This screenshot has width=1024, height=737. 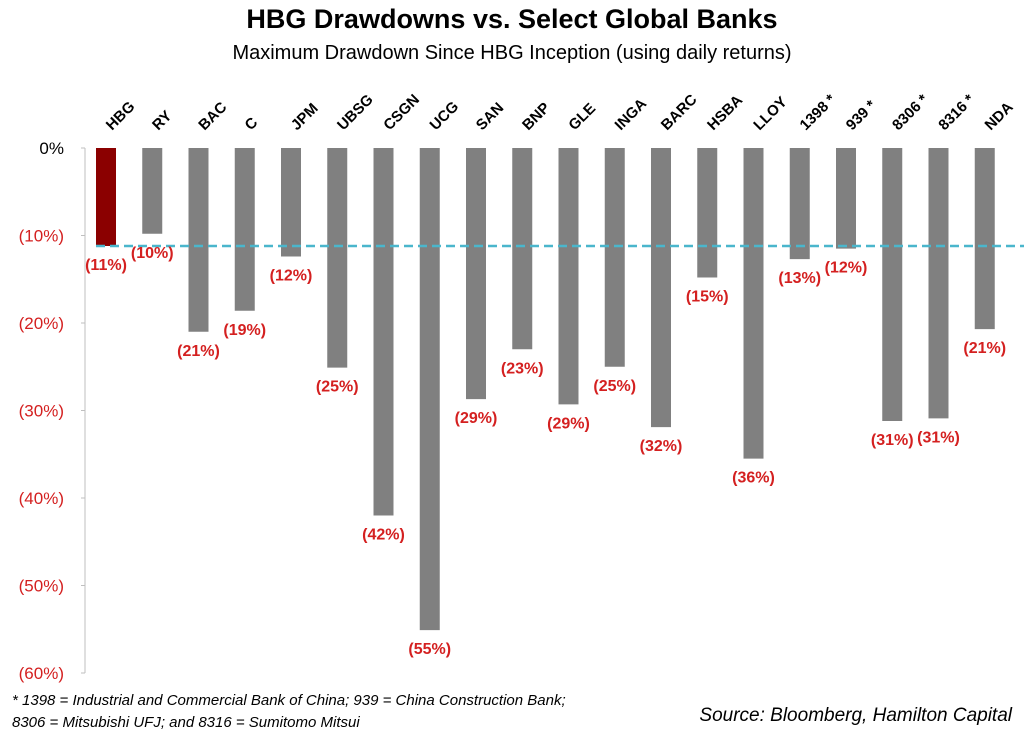 What do you see at coordinates (707, 213) in the screenshot?
I see `bar-hsba` at bounding box center [707, 213].